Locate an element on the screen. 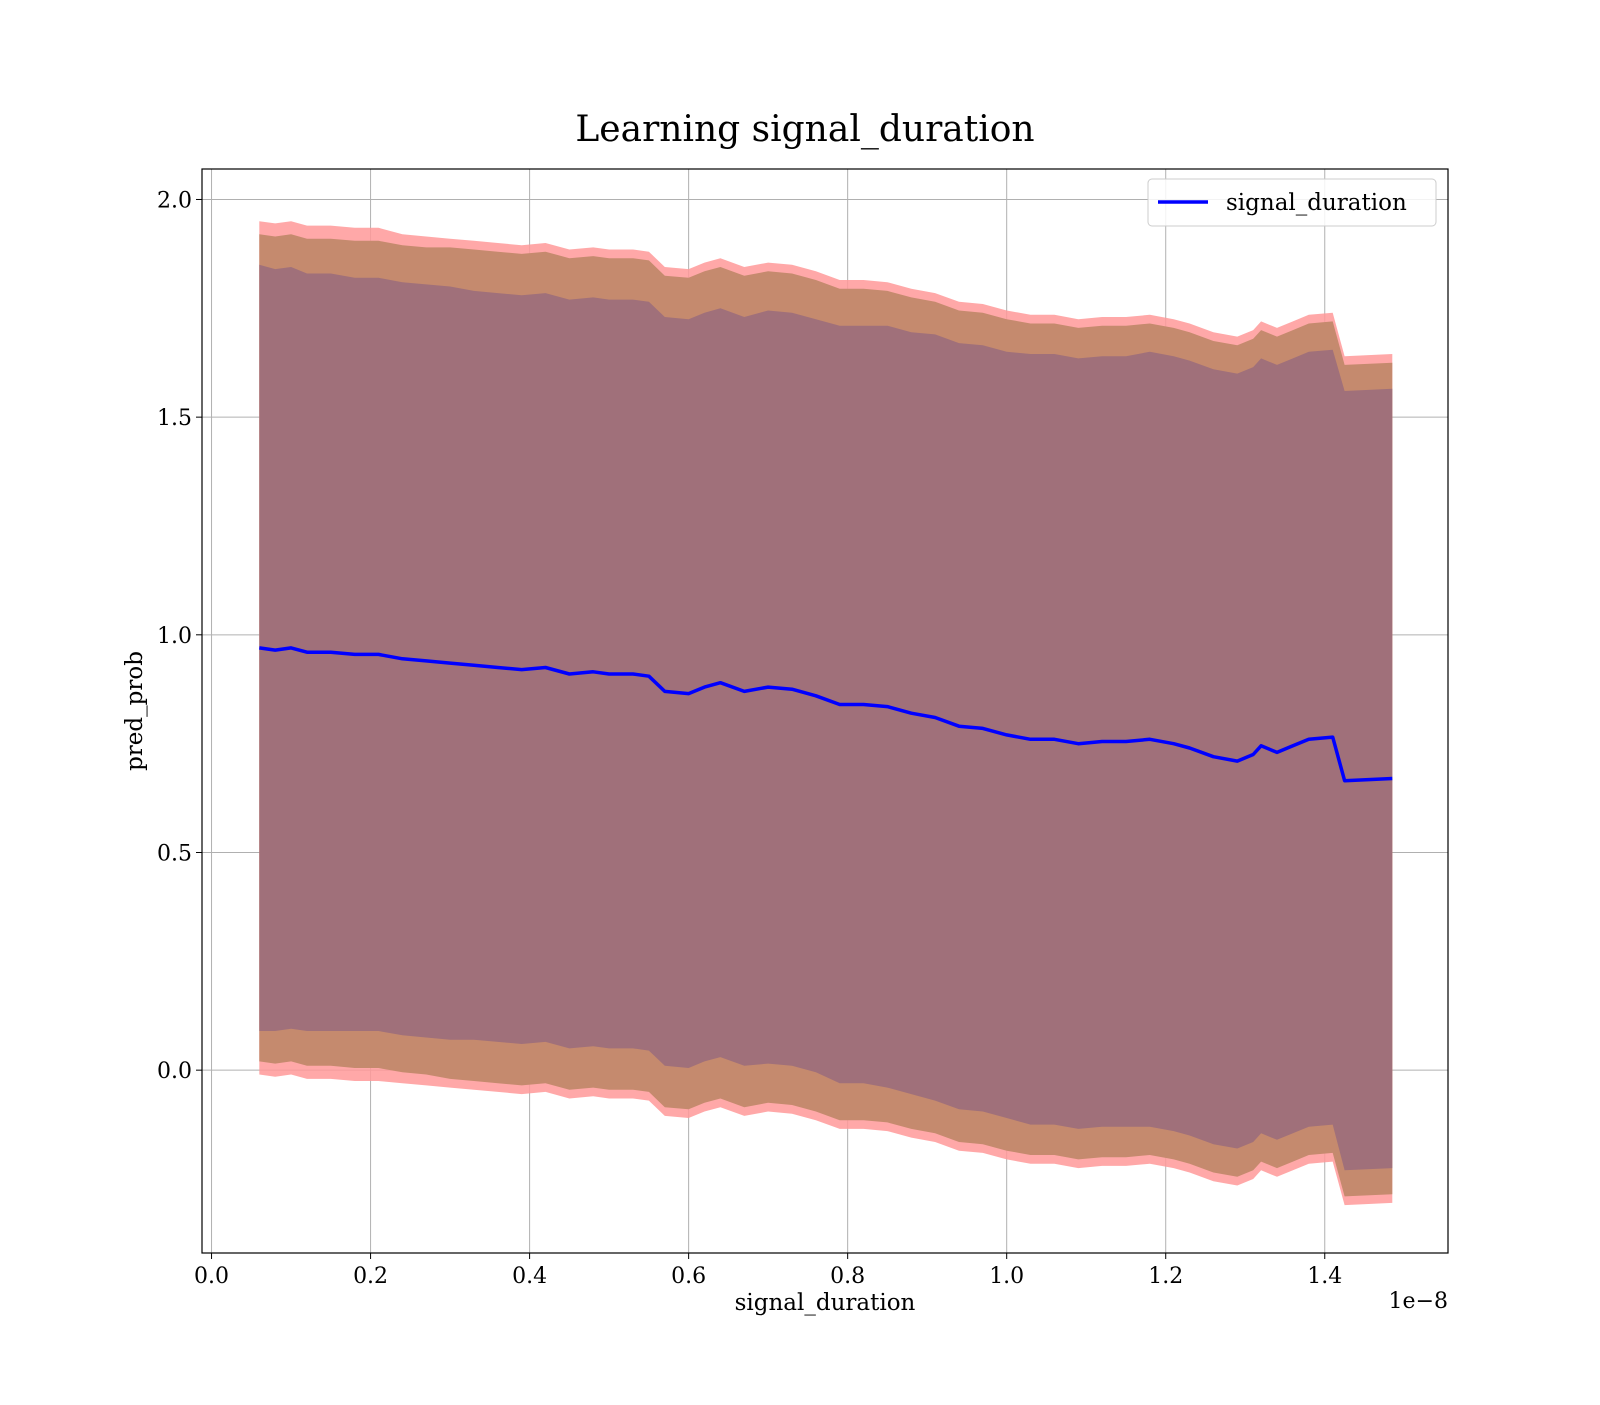 This screenshot has height=1405, width=1600. y-axis-label: pred_prob is located at coordinates (135, 711).